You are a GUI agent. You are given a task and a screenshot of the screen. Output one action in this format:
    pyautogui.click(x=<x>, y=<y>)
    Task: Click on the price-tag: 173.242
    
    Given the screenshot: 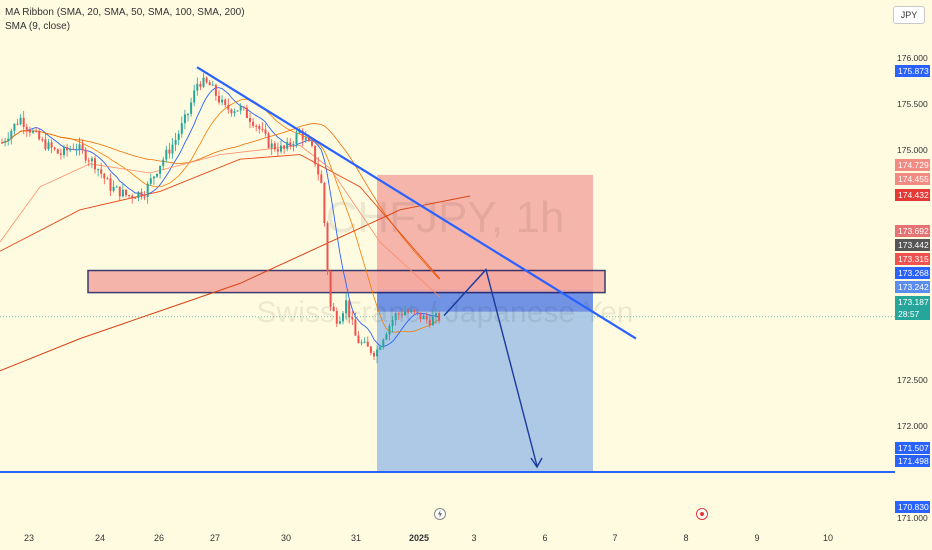 What is the action you would take?
    pyautogui.click(x=912, y=287)
    